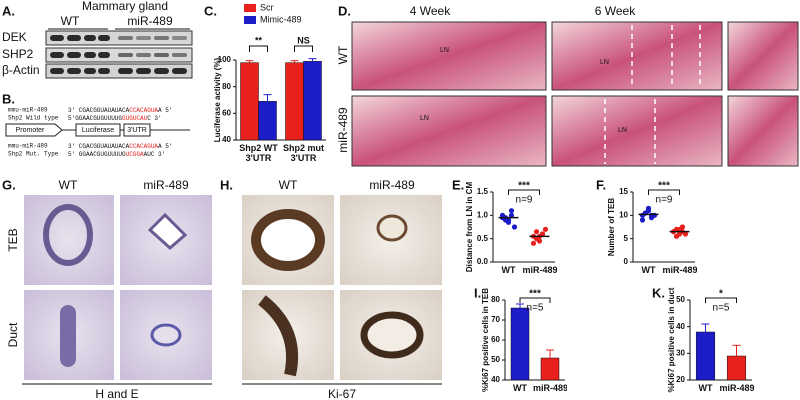 This screenshot has height=400, width=800. Describe the element at coordinates (671, 339) in the screenshot. I see `y-axis-label: %Ki67 positive cells in duct` at that location.